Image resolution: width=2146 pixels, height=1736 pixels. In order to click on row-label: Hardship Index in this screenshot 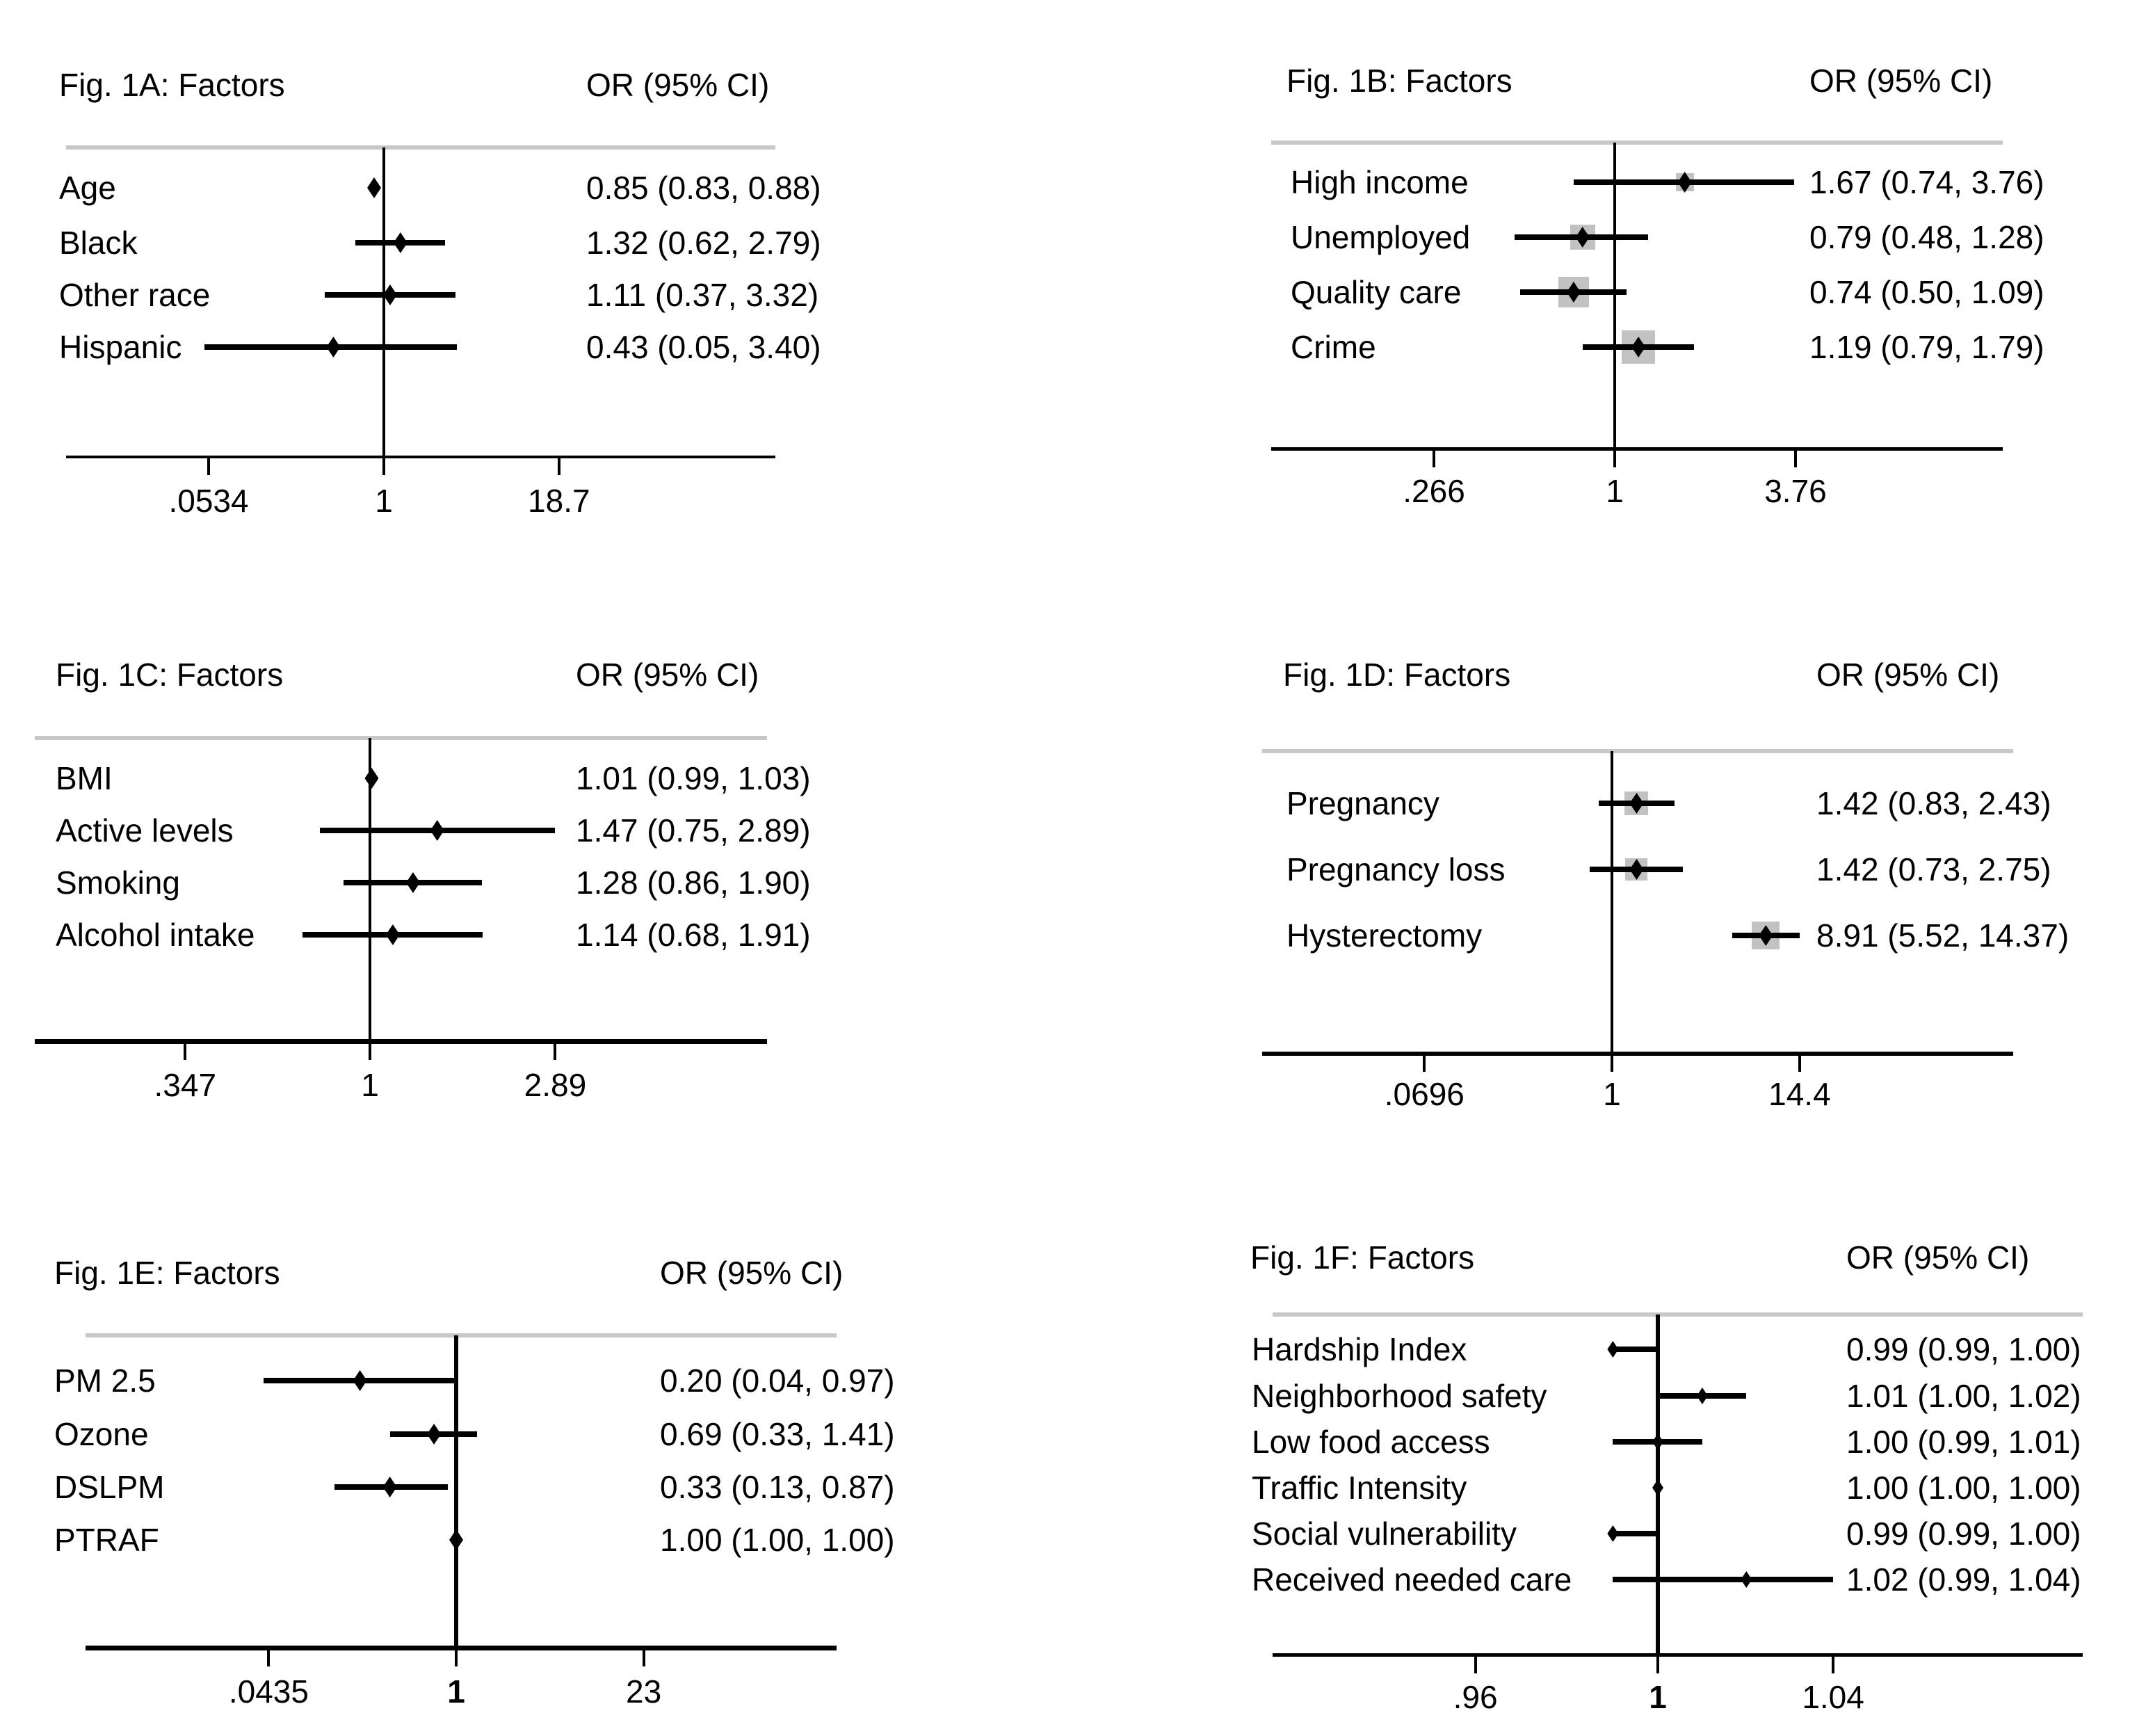, I will do `click(1359, 1349)`.